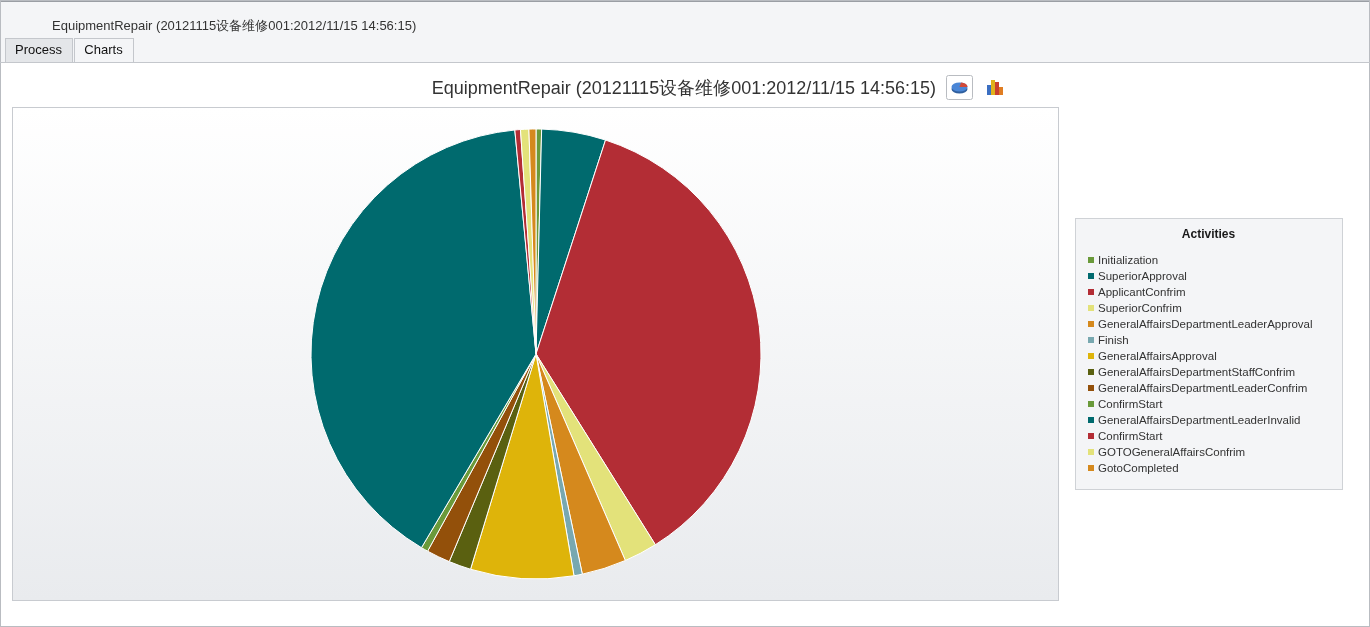  Describe the element at coordinates (1142, 292) in the screenshot. I see `legend-label: ApplicantConfrim` at that location.